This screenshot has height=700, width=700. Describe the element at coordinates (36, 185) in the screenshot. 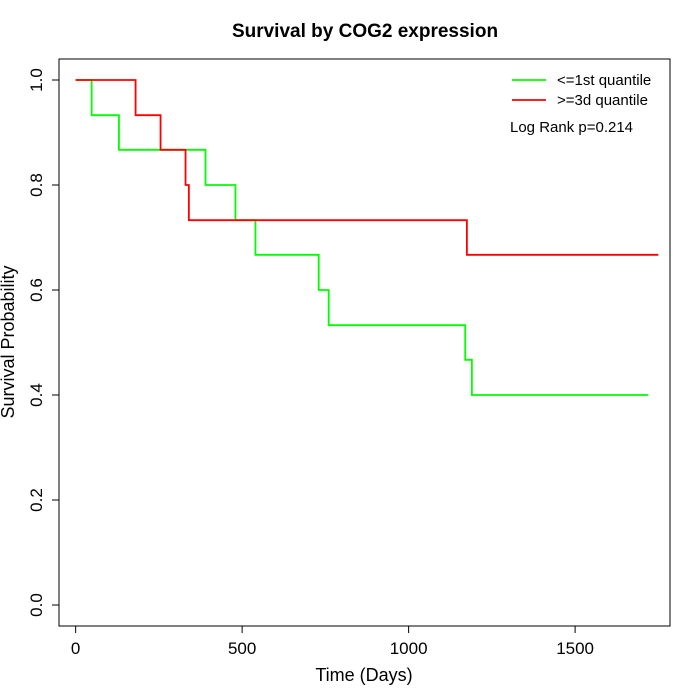

I see `y-tick-label: 0.8` at that location.